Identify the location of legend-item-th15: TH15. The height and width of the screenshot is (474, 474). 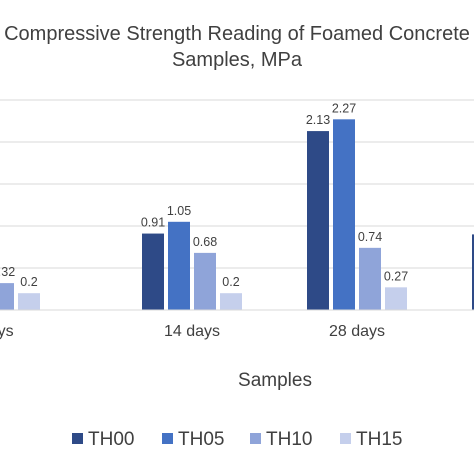
(371, 439).